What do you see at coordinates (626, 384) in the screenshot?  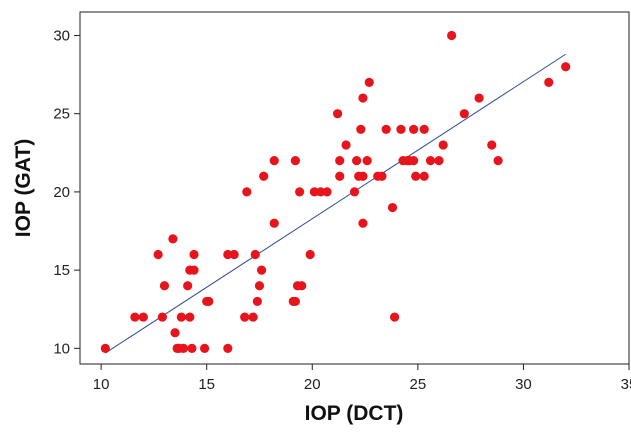 I see `x-tick-label: 35` at bounding box center [626, 384].